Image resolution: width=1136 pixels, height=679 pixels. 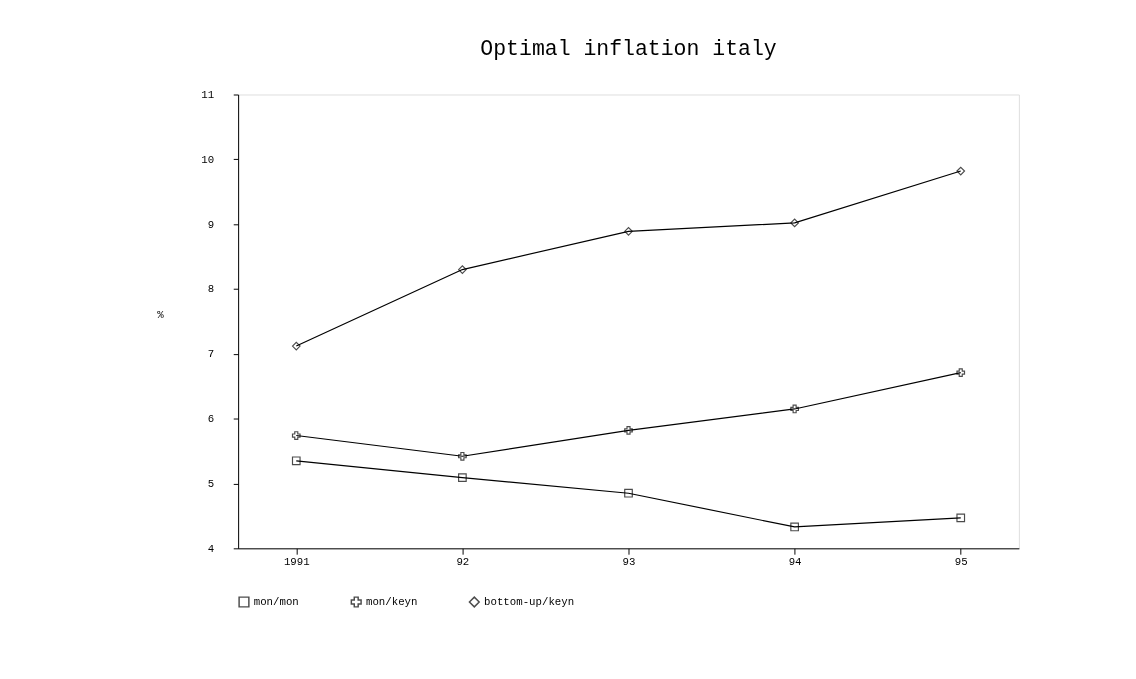 What do you see at coordinates (211, 548) in the screenshot?
I see `y-tick-label: 4` at bounding box center [211, 548].